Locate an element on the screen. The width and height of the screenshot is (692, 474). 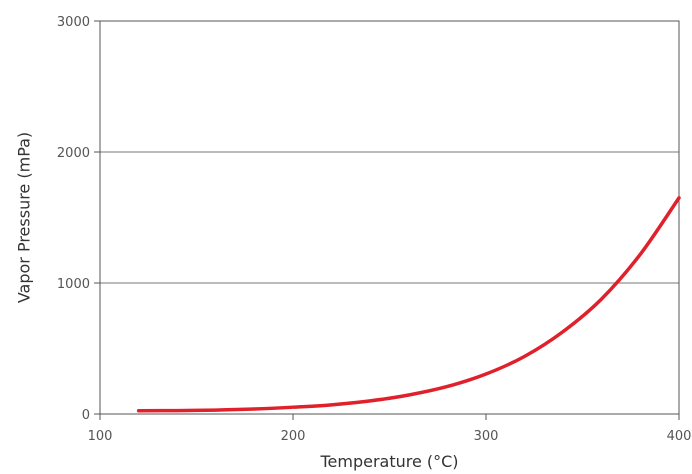
y-tick-label: 1000 is located at coordinates (73, 284).